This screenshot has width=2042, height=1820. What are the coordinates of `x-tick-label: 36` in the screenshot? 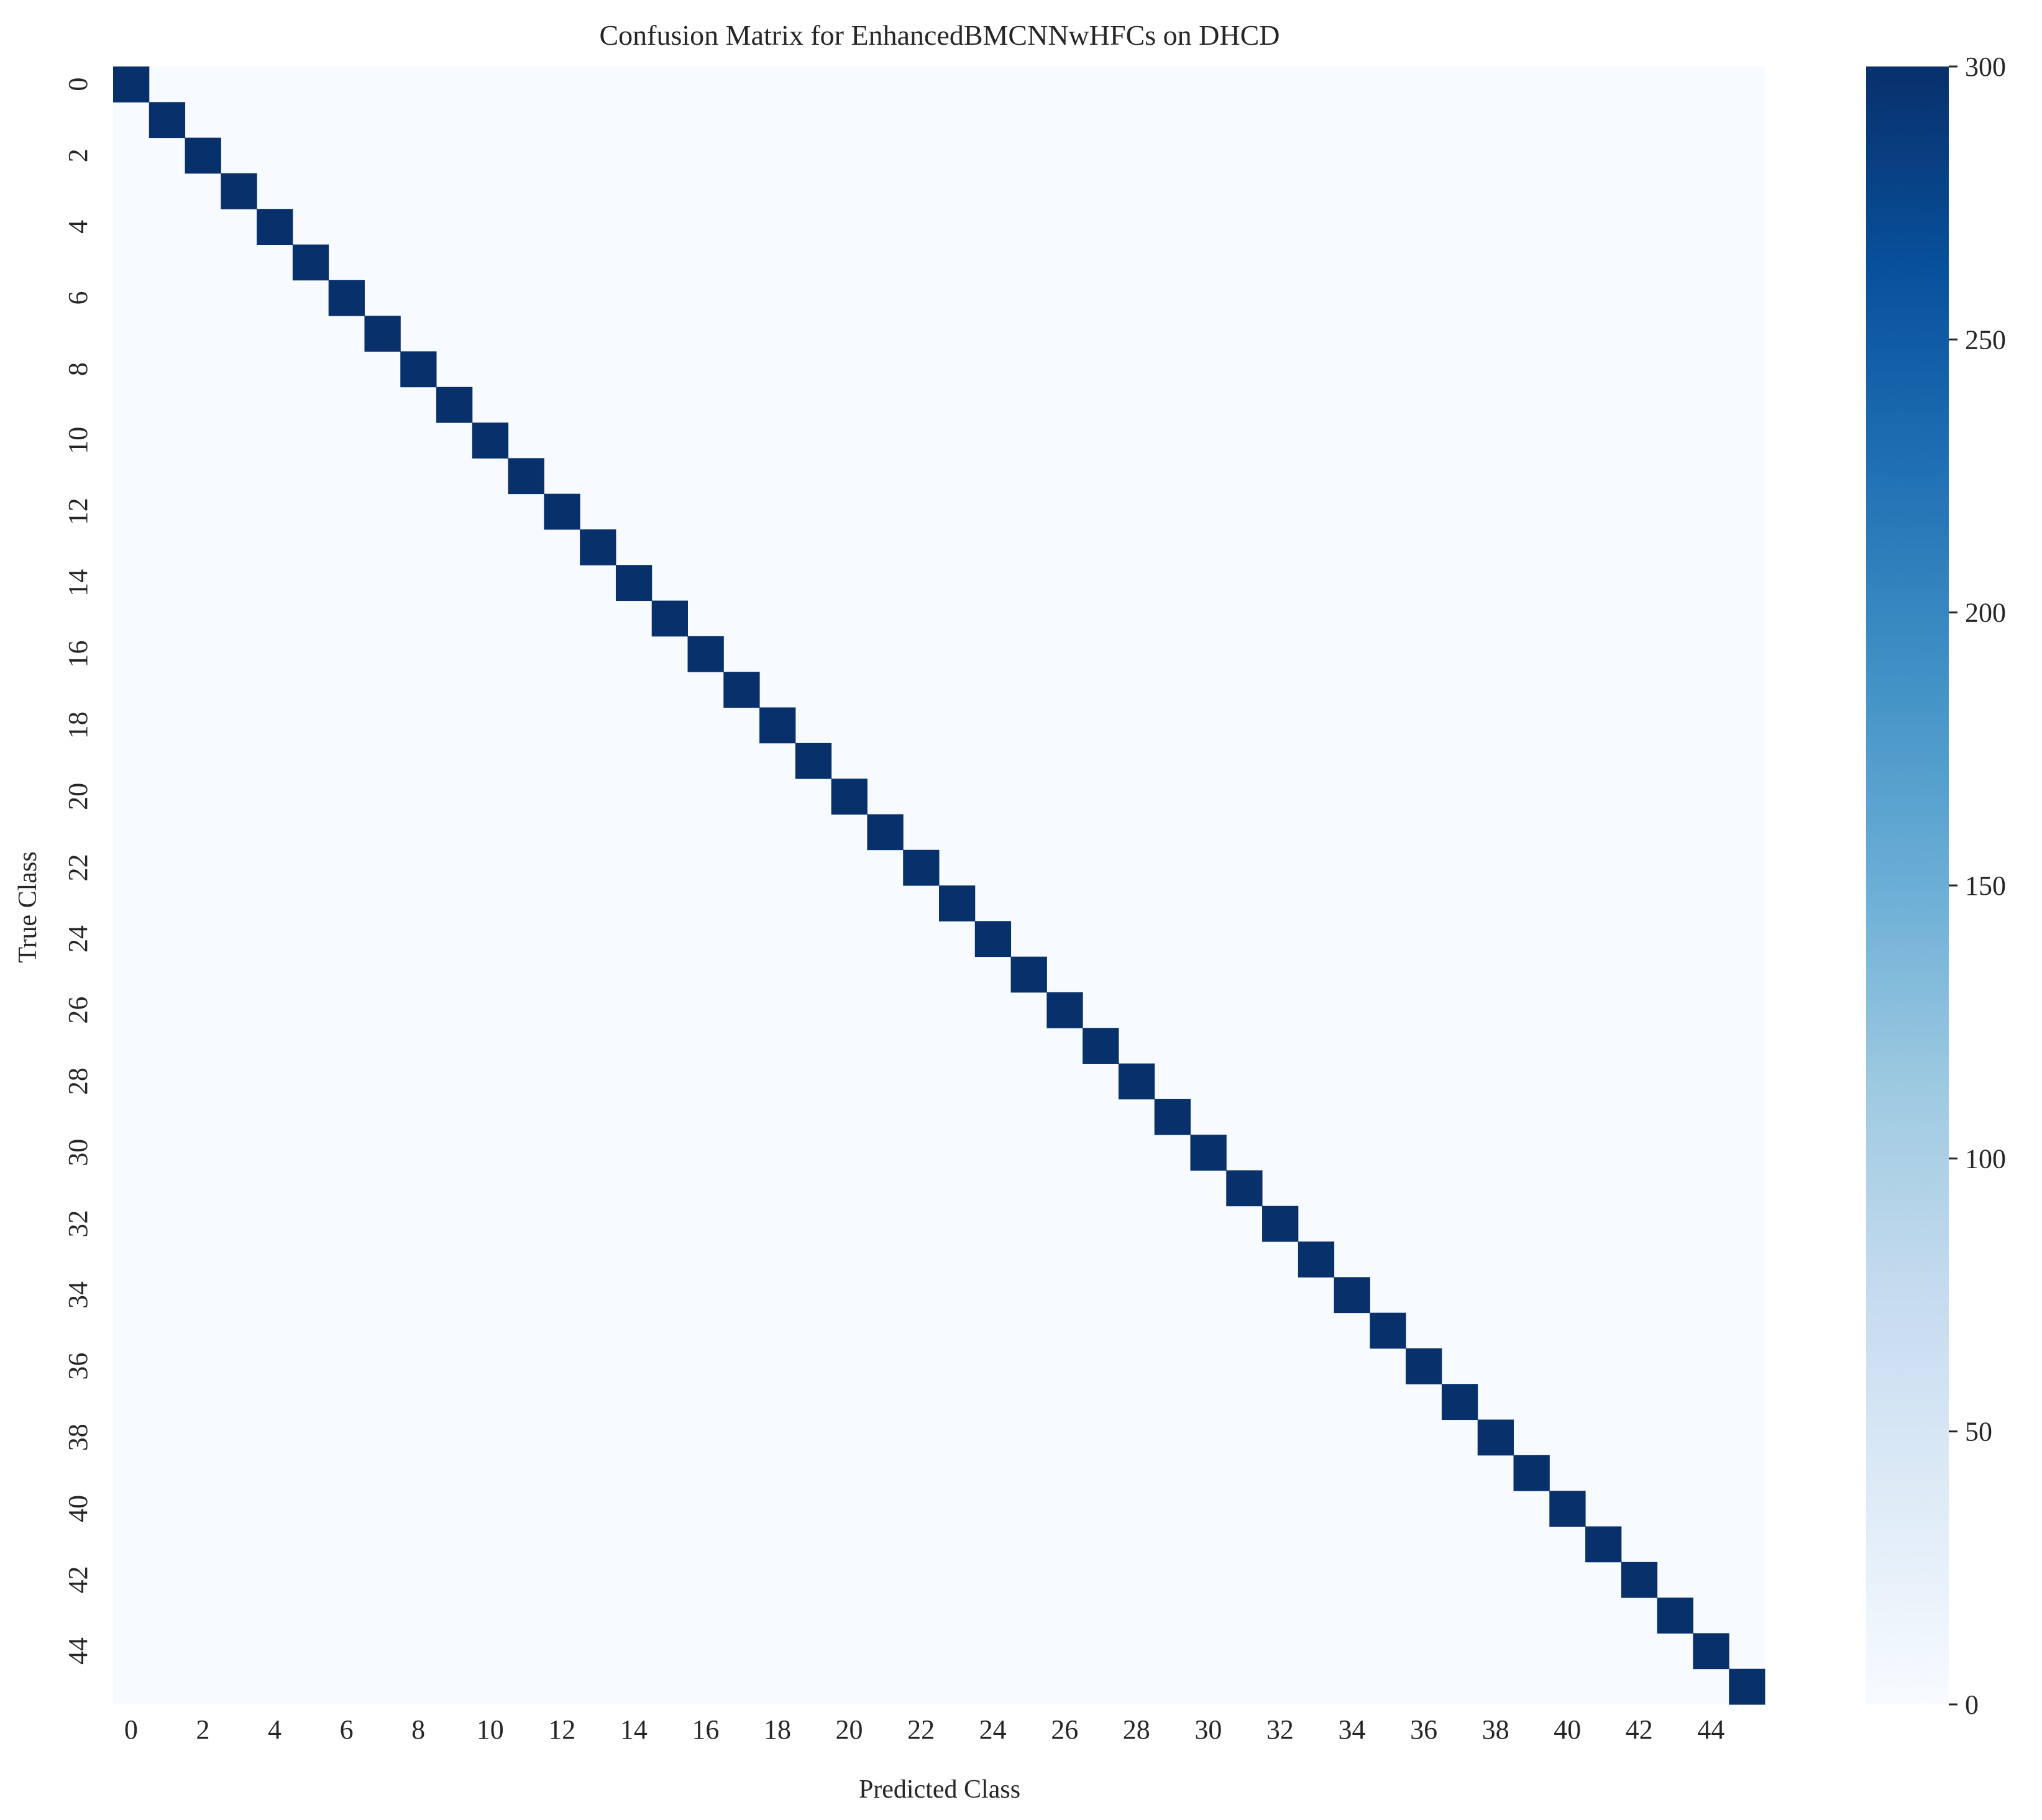 It's located at (1423, 1730).